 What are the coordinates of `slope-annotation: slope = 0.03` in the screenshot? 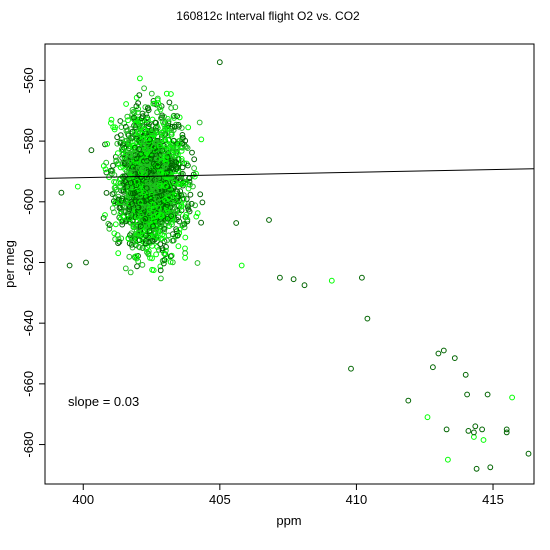 It's located at (103, 401).